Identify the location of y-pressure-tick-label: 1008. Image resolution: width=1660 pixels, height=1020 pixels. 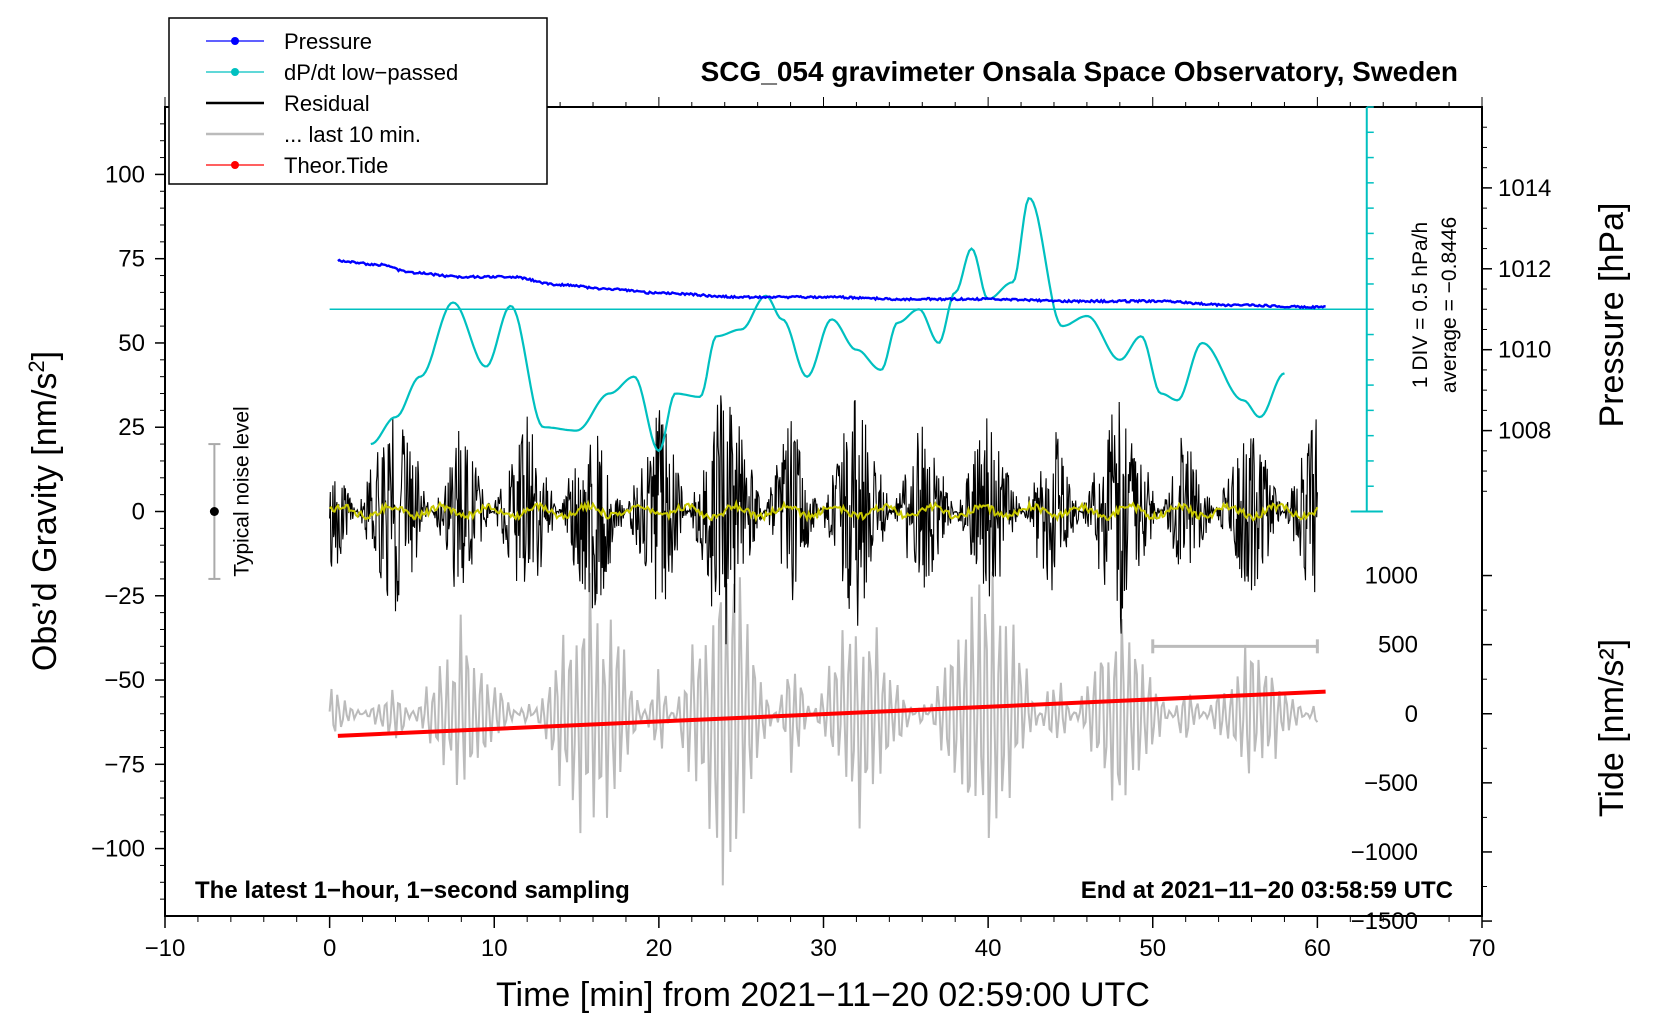
(1524, 431).